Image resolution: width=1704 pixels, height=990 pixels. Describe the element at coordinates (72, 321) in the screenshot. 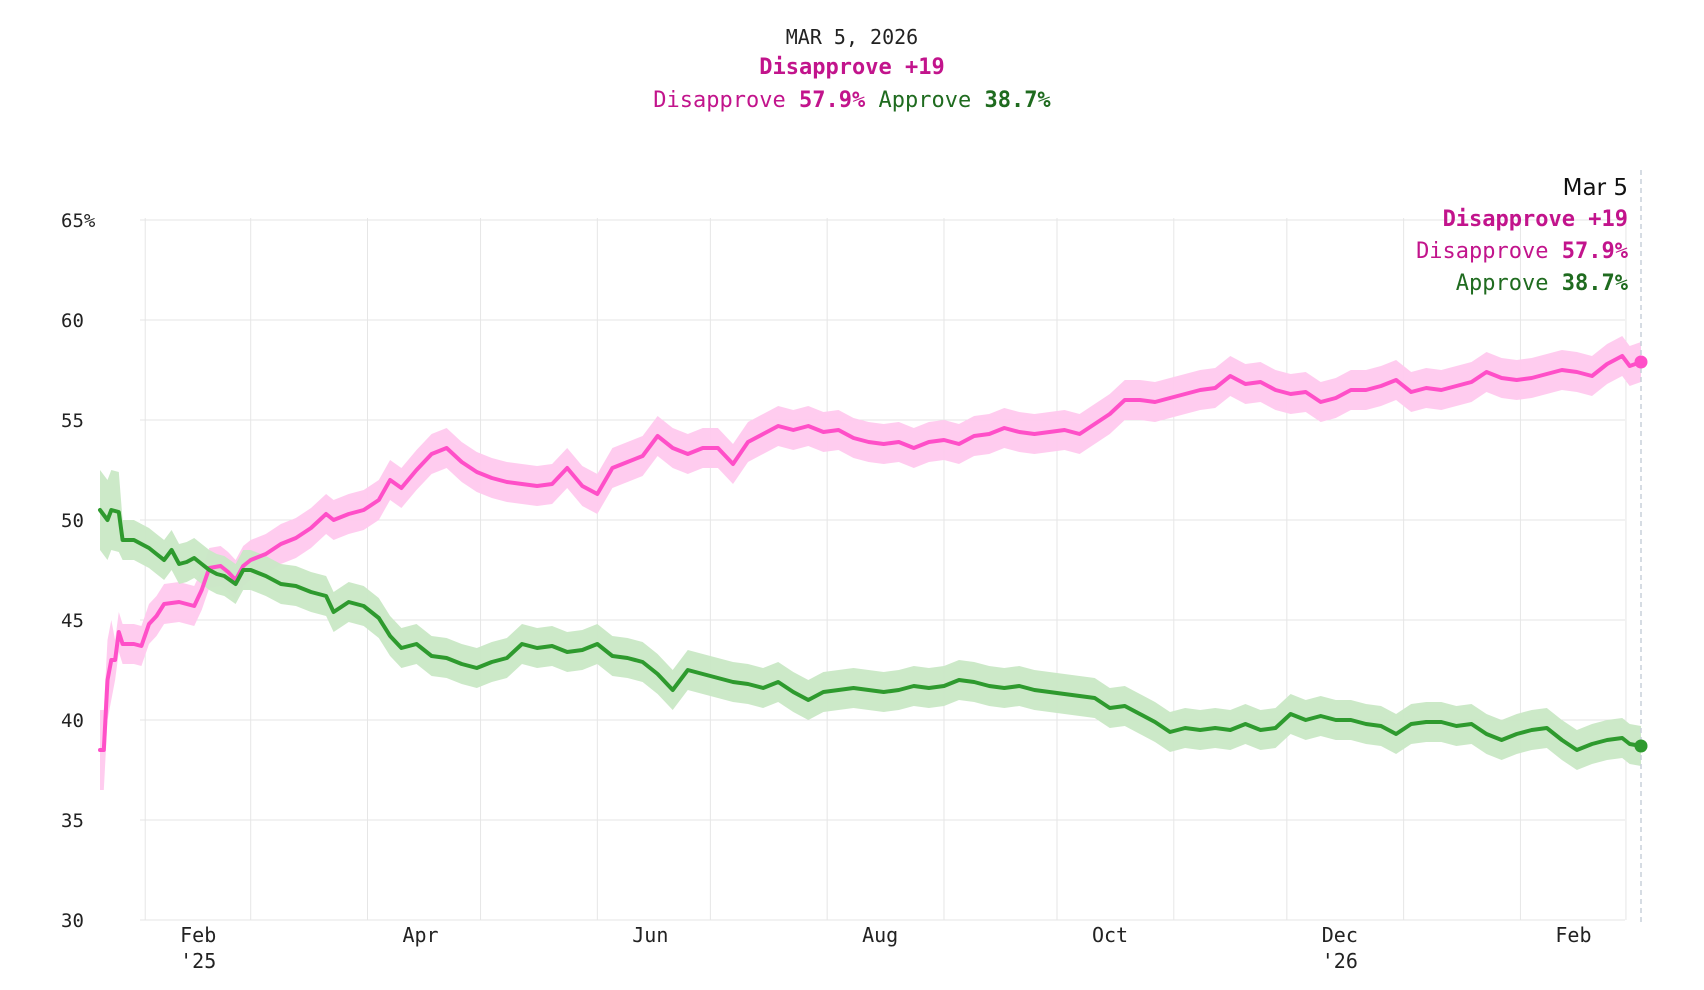

I see `y-tick-label: 60` at that location.